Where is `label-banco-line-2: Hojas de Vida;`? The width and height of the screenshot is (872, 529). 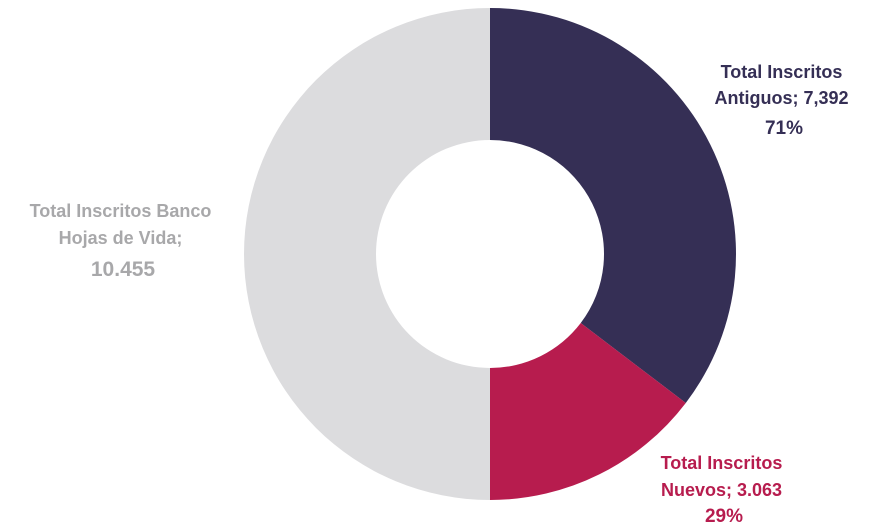
label-banco-line-2: Hojas de Vida; is located at coordinates (121, 238).